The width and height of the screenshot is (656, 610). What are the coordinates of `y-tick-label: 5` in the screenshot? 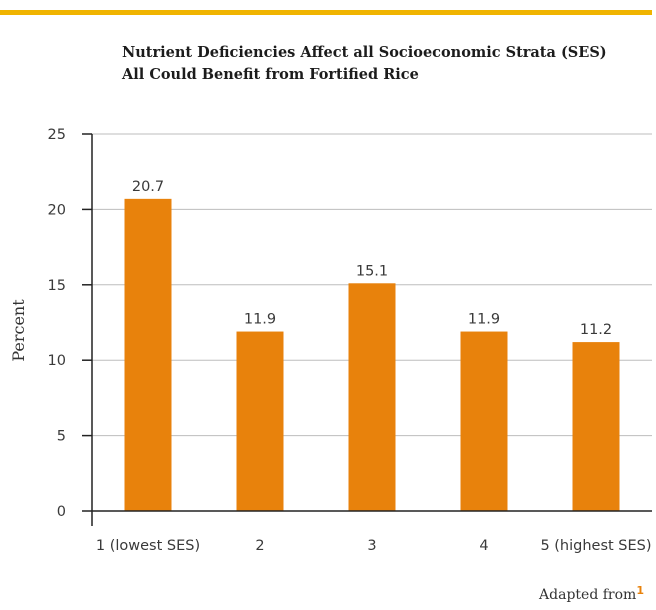 It's located at (61, 437).